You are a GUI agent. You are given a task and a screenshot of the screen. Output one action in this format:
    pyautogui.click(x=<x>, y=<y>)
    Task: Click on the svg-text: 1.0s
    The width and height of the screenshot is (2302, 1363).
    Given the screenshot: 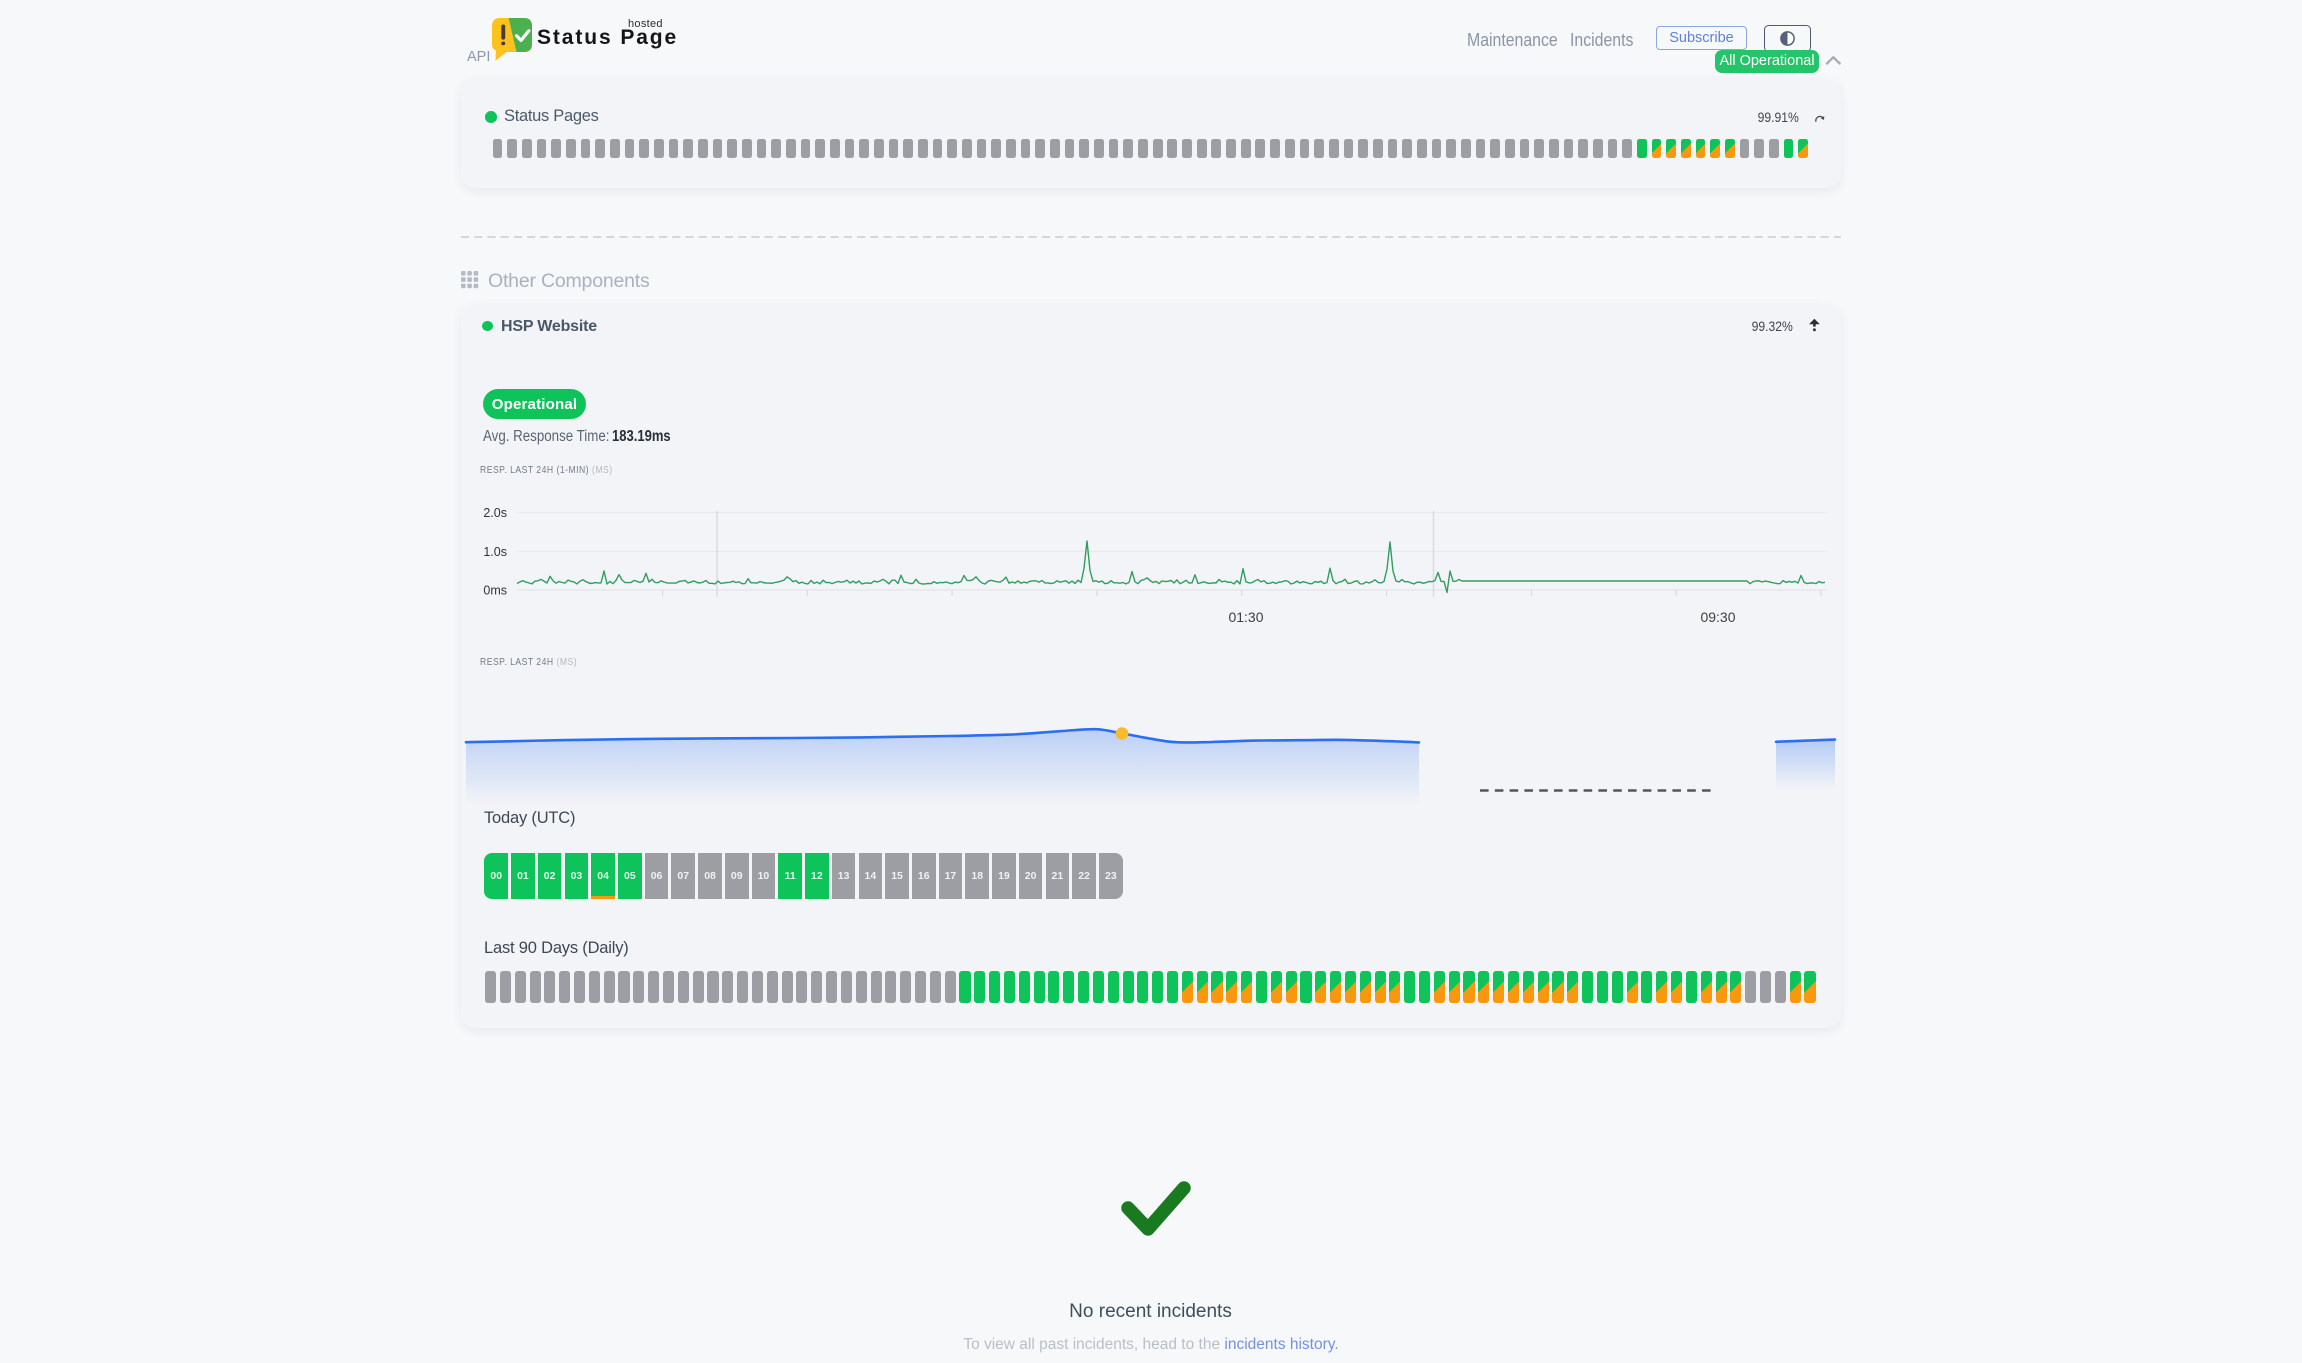 What is the action you would take?
    pyautogui.click(x=495, y=552)
    